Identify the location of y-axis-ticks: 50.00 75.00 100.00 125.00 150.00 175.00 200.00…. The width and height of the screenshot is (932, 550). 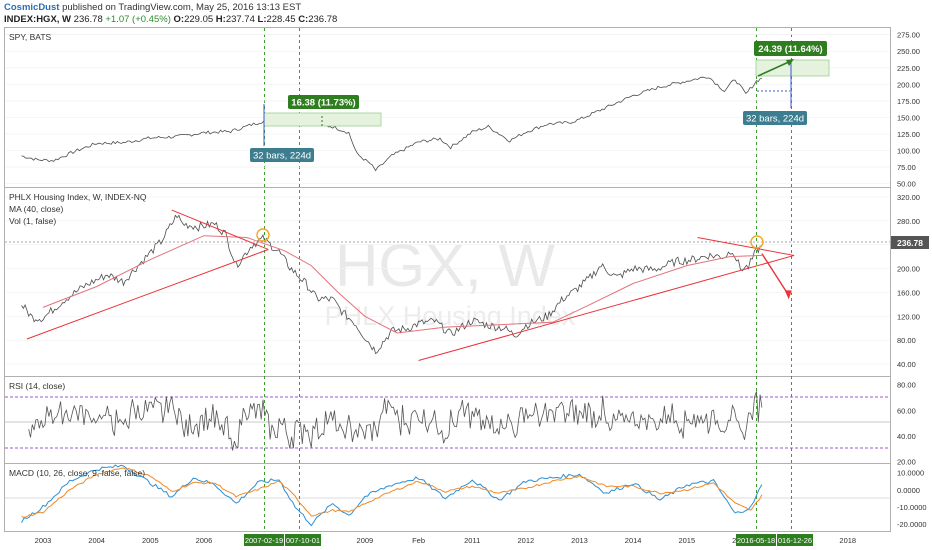
(912, 280).